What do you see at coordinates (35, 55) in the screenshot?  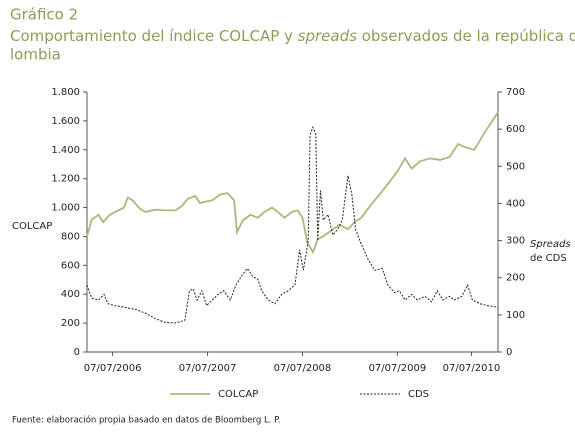 I see `chart-subtitle: lombia` at bounding box center [35, 55].